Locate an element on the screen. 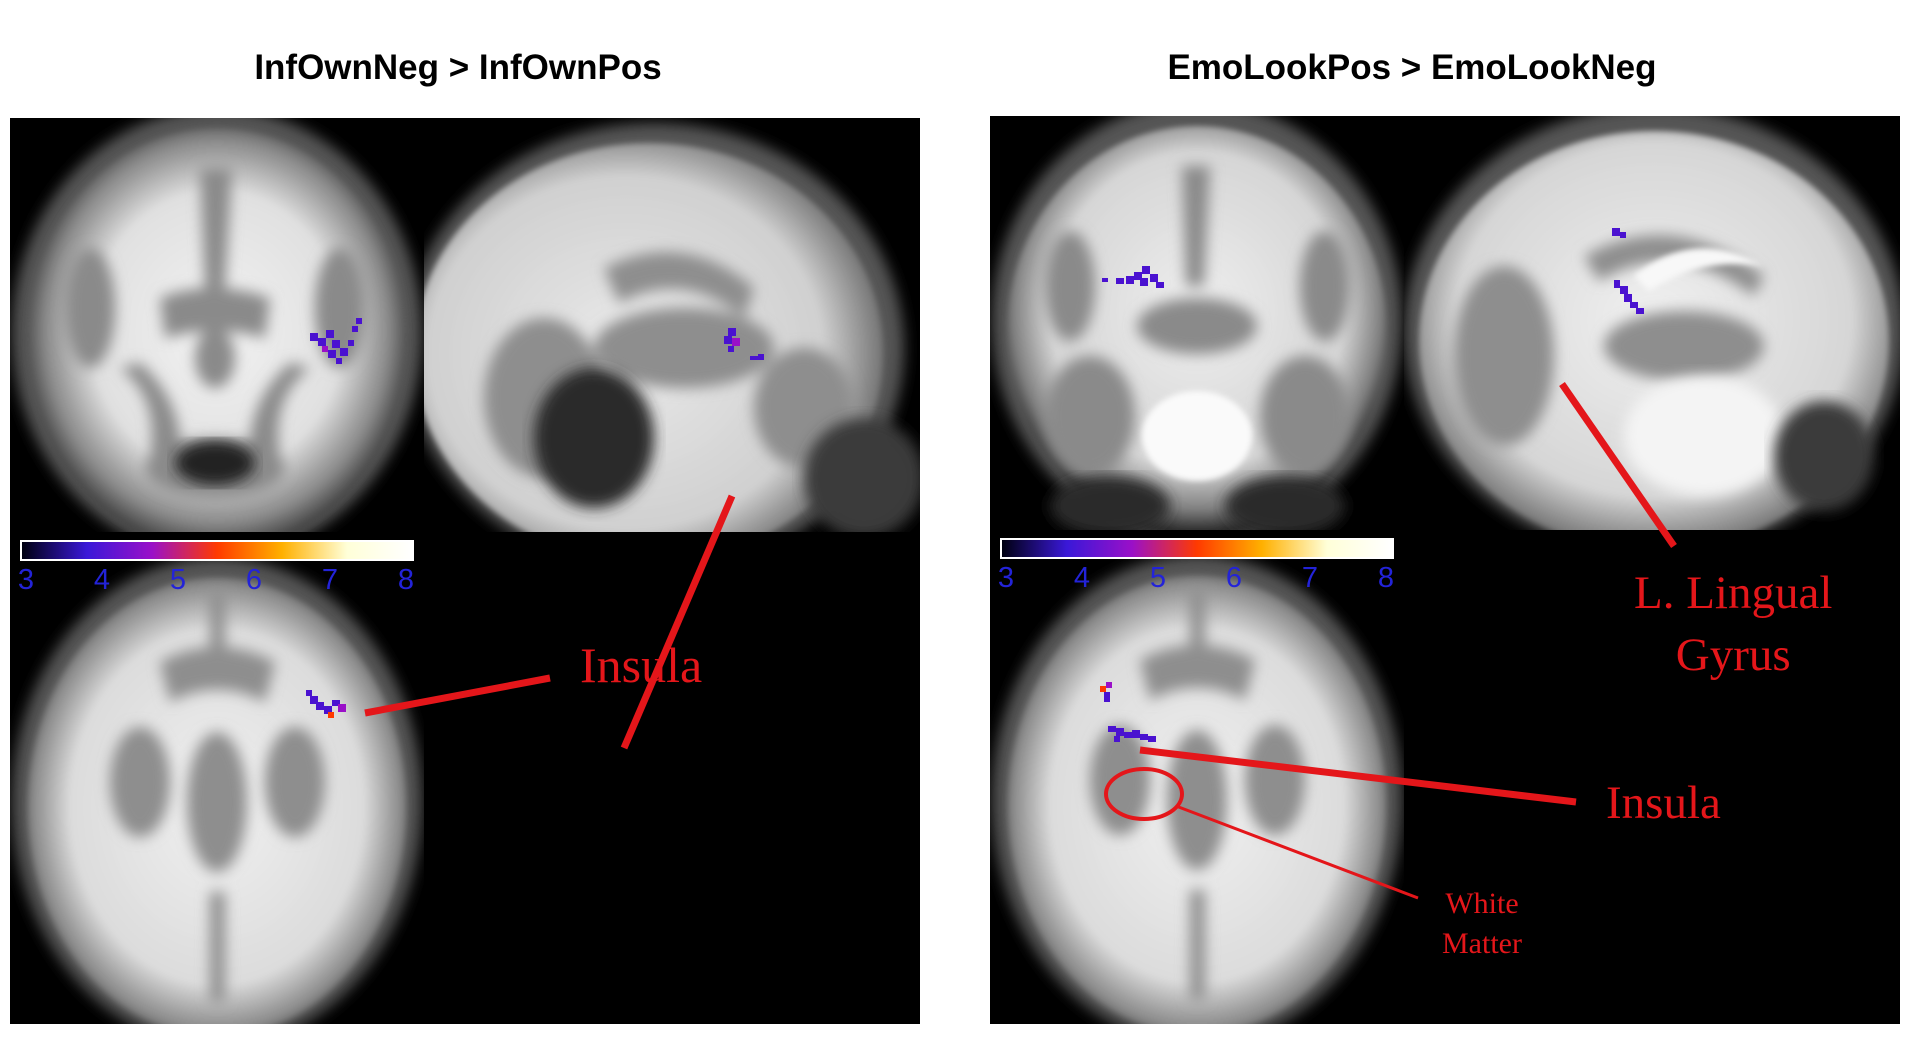 The image size is (1912, 1040). colorbar-left is located at coordinates (217, 550).